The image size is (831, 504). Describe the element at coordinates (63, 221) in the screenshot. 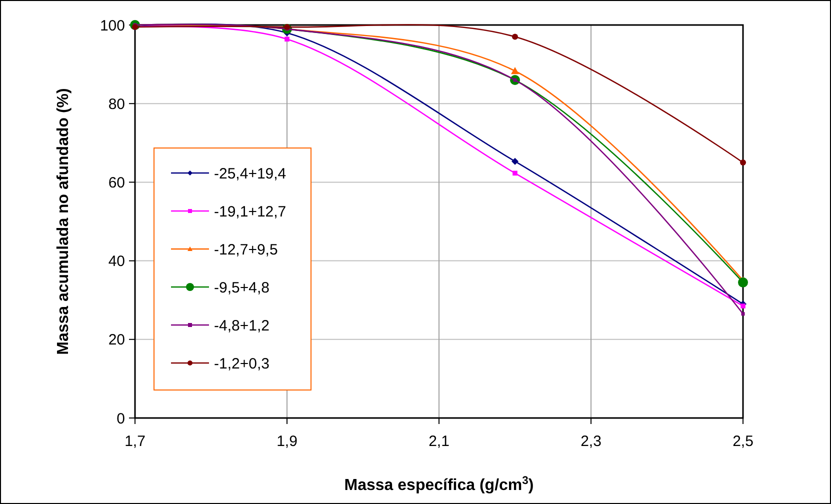

I see `y-axis-title: Massa acumulada no afundado (%)` at that location.